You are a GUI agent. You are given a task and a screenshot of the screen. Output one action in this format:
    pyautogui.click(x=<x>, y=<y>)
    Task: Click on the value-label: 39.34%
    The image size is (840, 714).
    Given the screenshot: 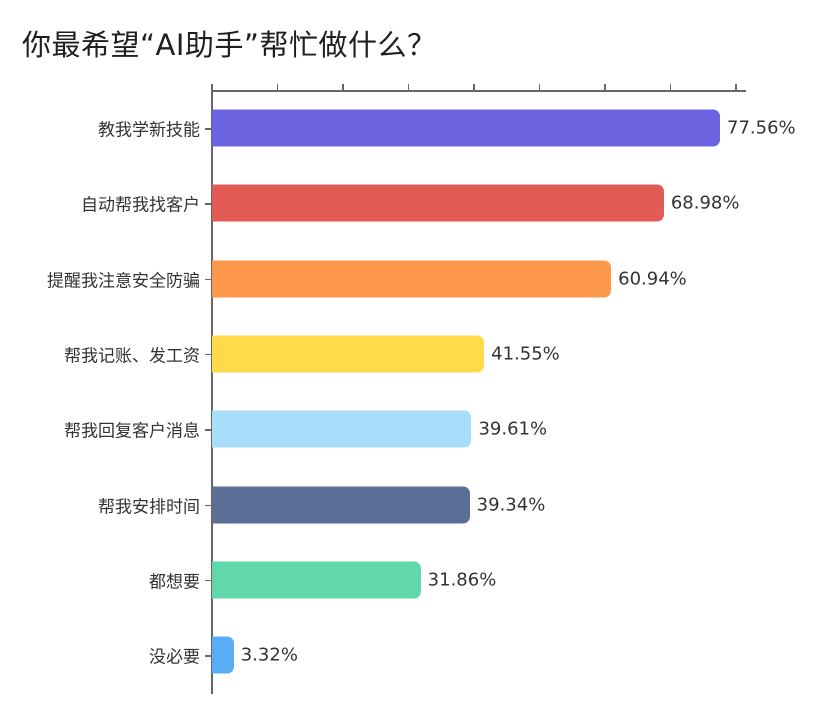 What is the action you would take?
    pyautogui.click(x=511, y=504)
    